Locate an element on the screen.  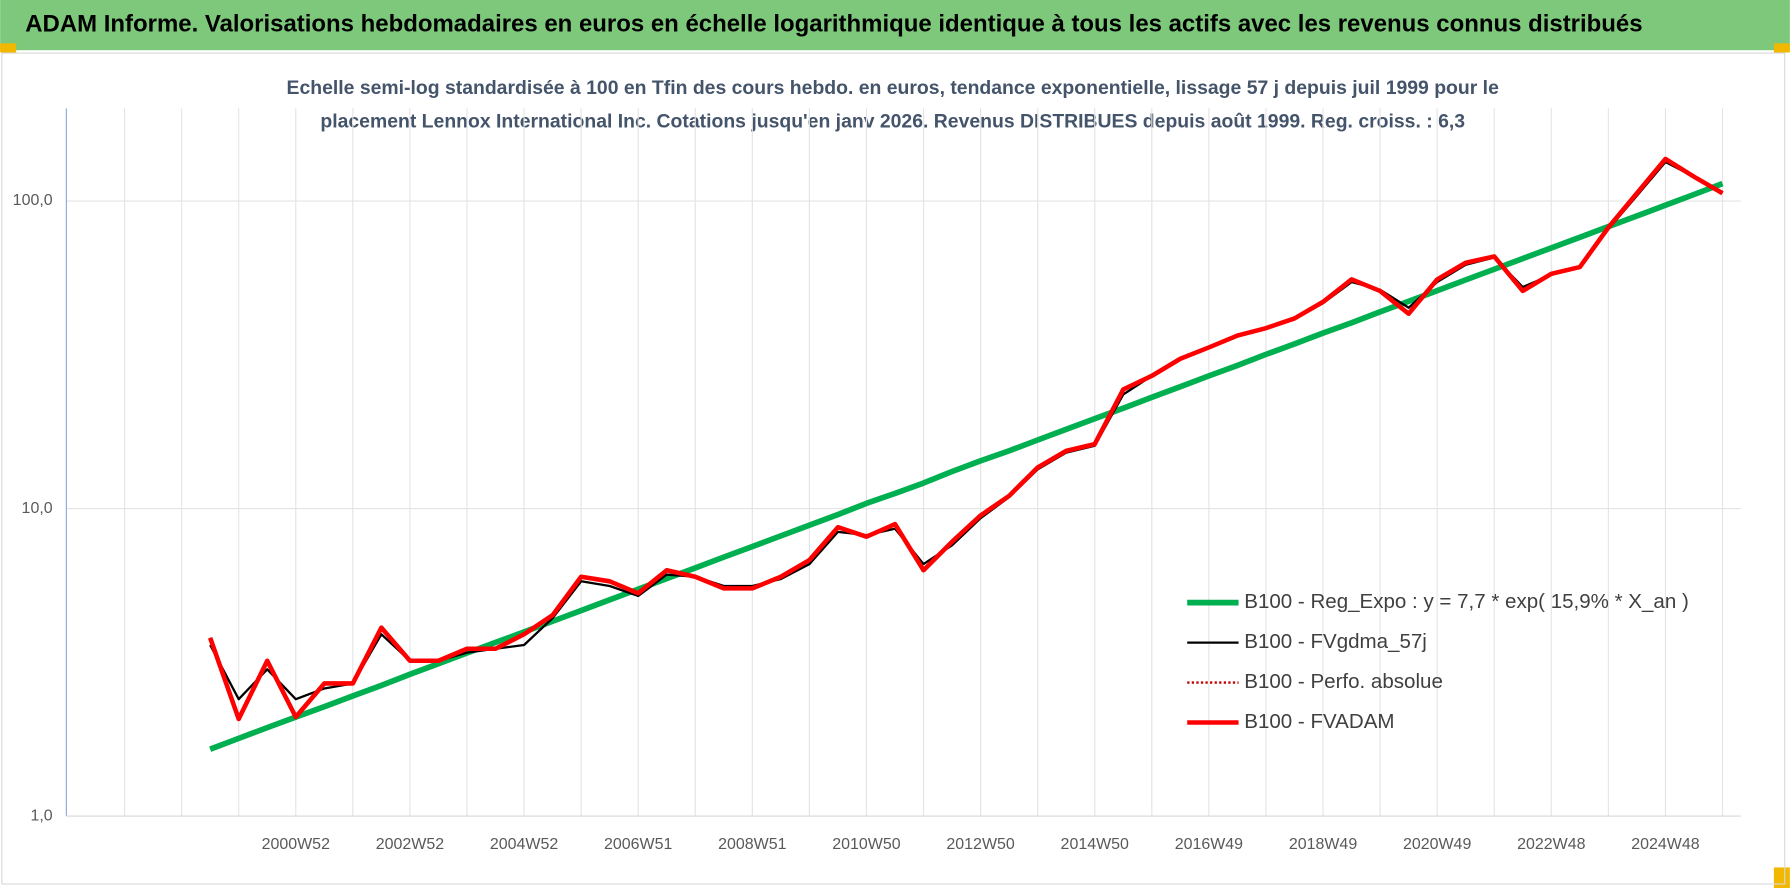
x-tick-label: 2020W49 is located at coordinates (1437, 844).